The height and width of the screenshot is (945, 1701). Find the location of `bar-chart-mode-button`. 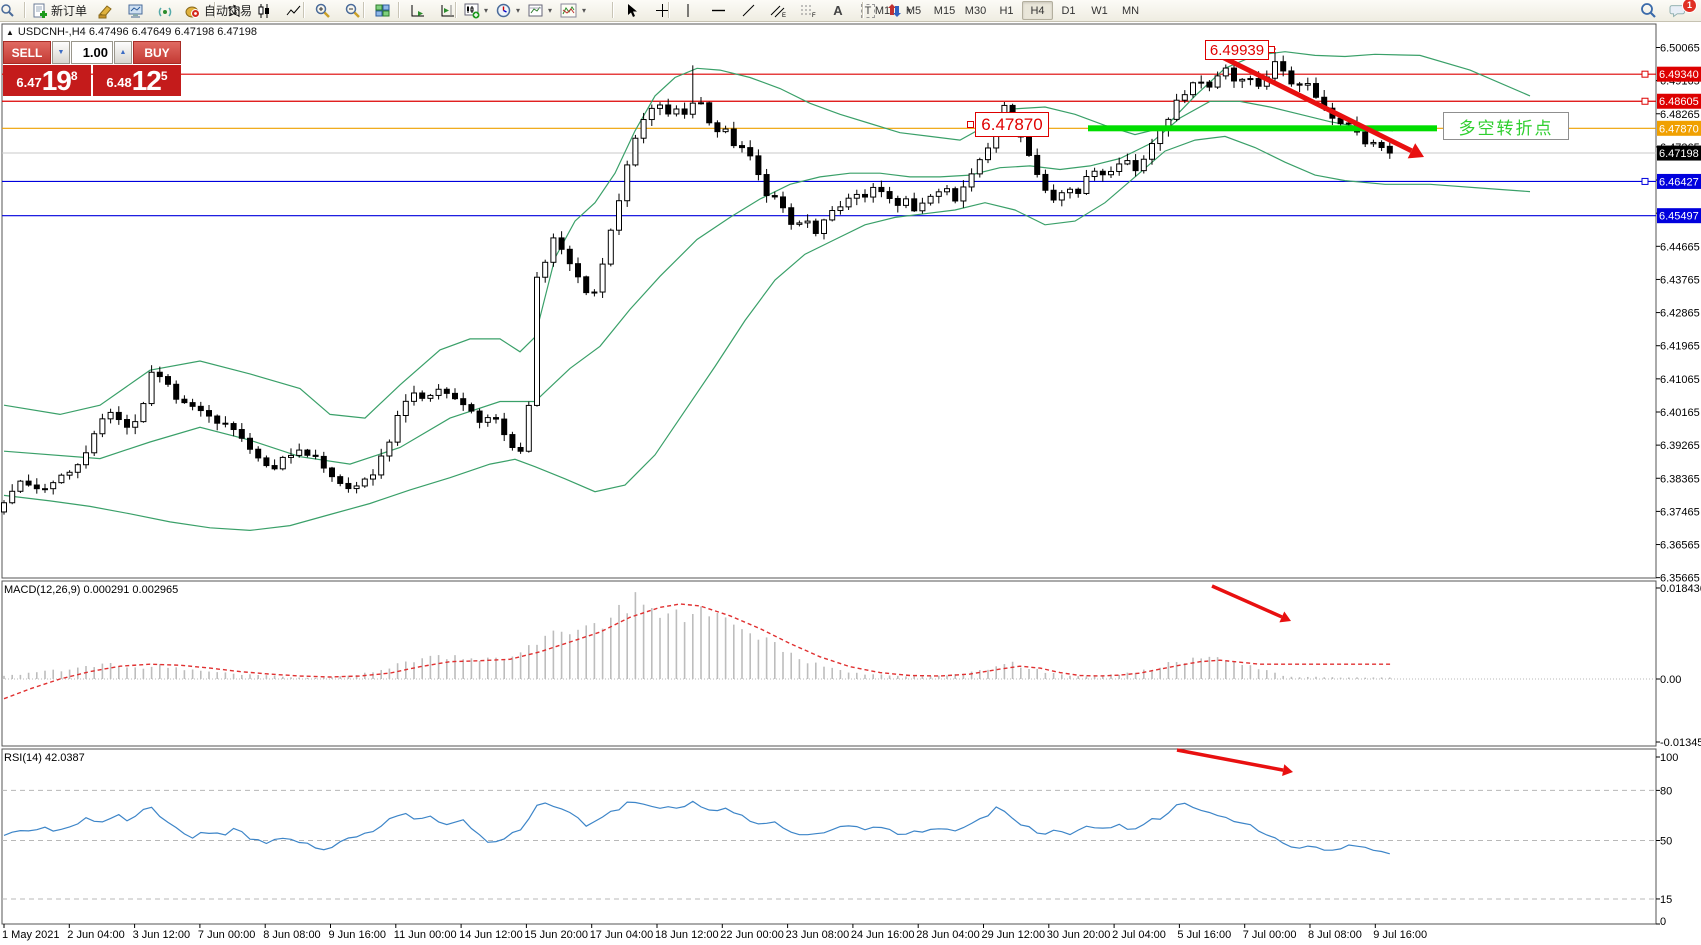

bar-chart-mode-button is located at coordinates (234, 11).